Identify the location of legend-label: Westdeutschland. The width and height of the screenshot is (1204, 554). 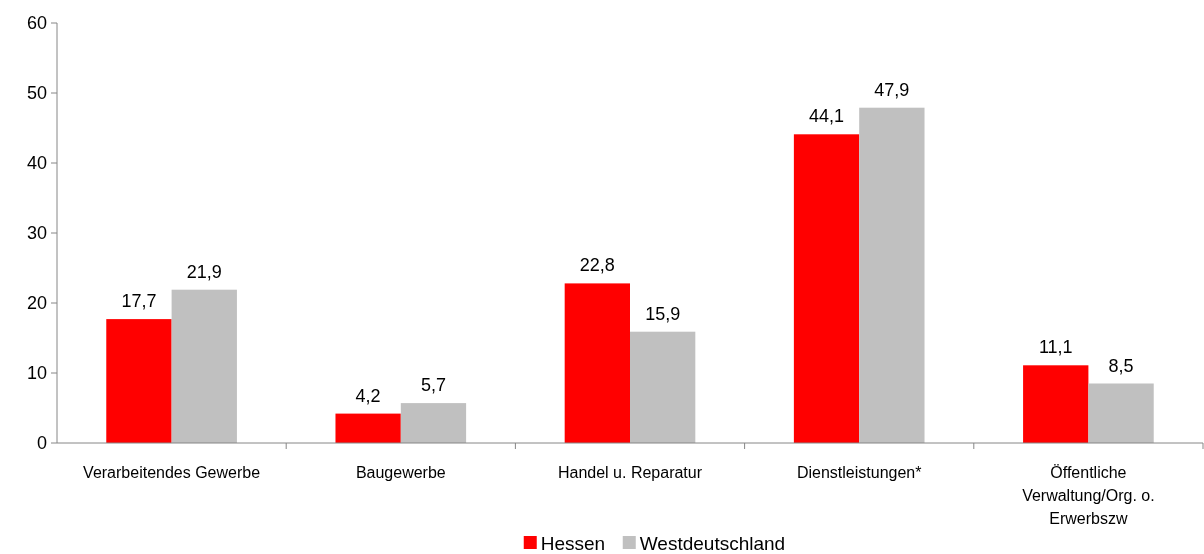
(712, 543).